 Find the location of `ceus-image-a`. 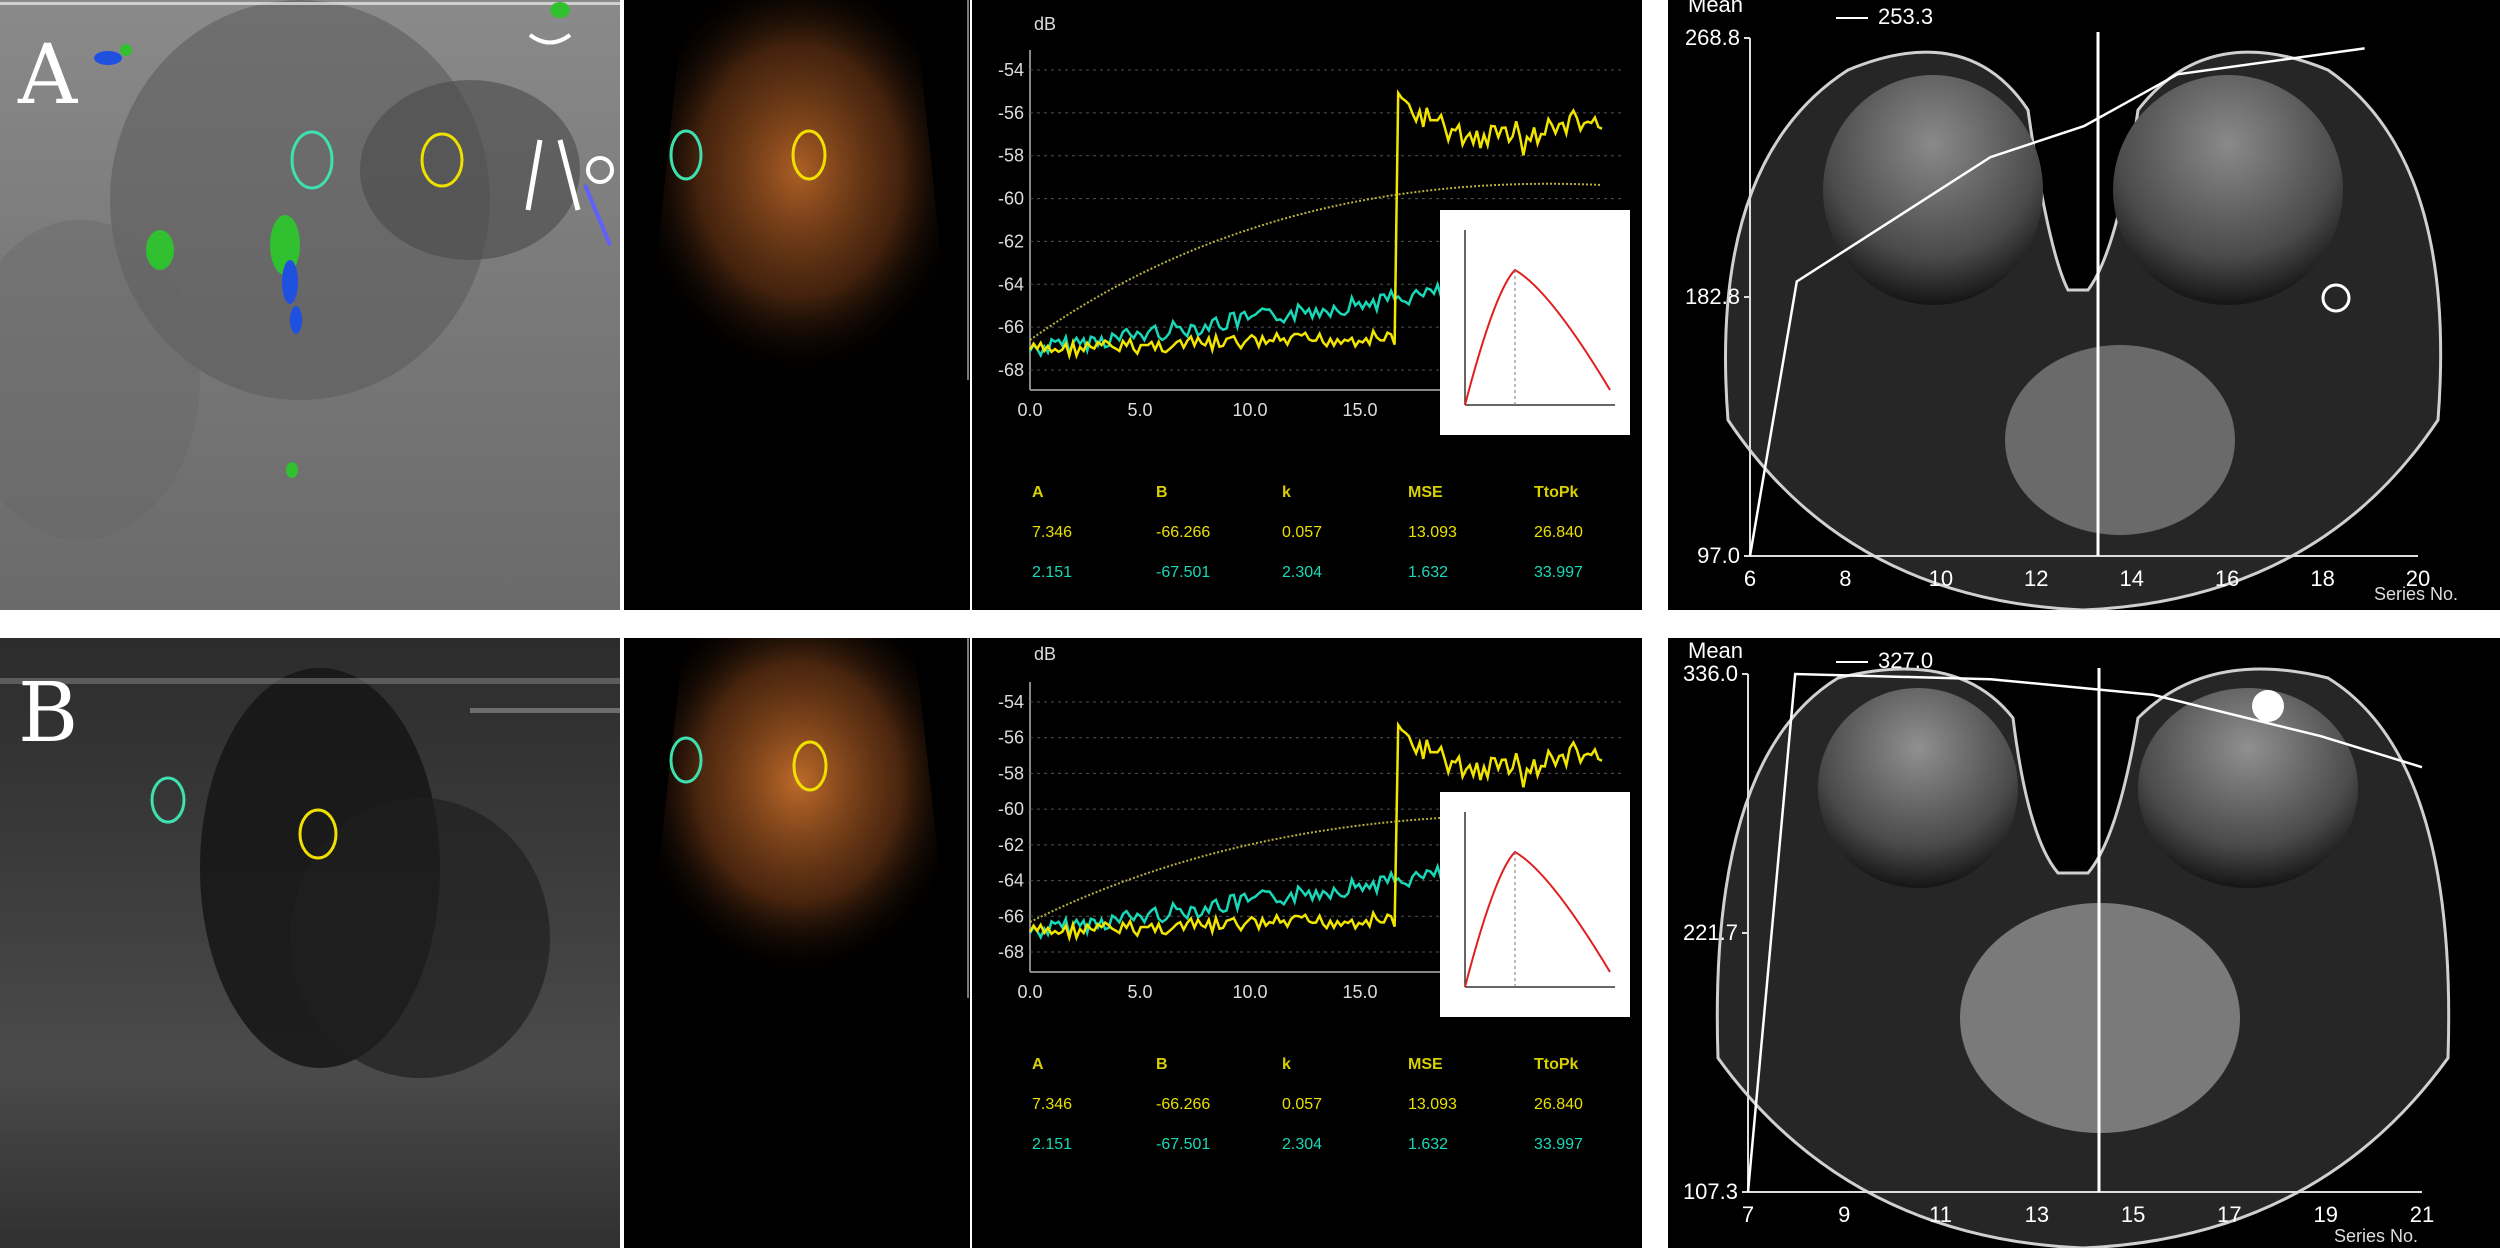

ceus-image-a is located at coordinates (797, 305).